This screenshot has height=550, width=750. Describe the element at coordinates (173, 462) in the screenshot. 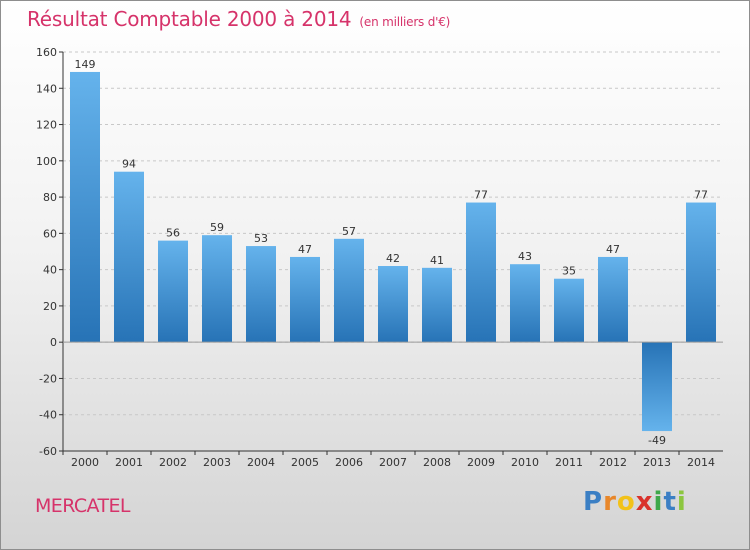

I see `x-tick-label: 2002` at that location.